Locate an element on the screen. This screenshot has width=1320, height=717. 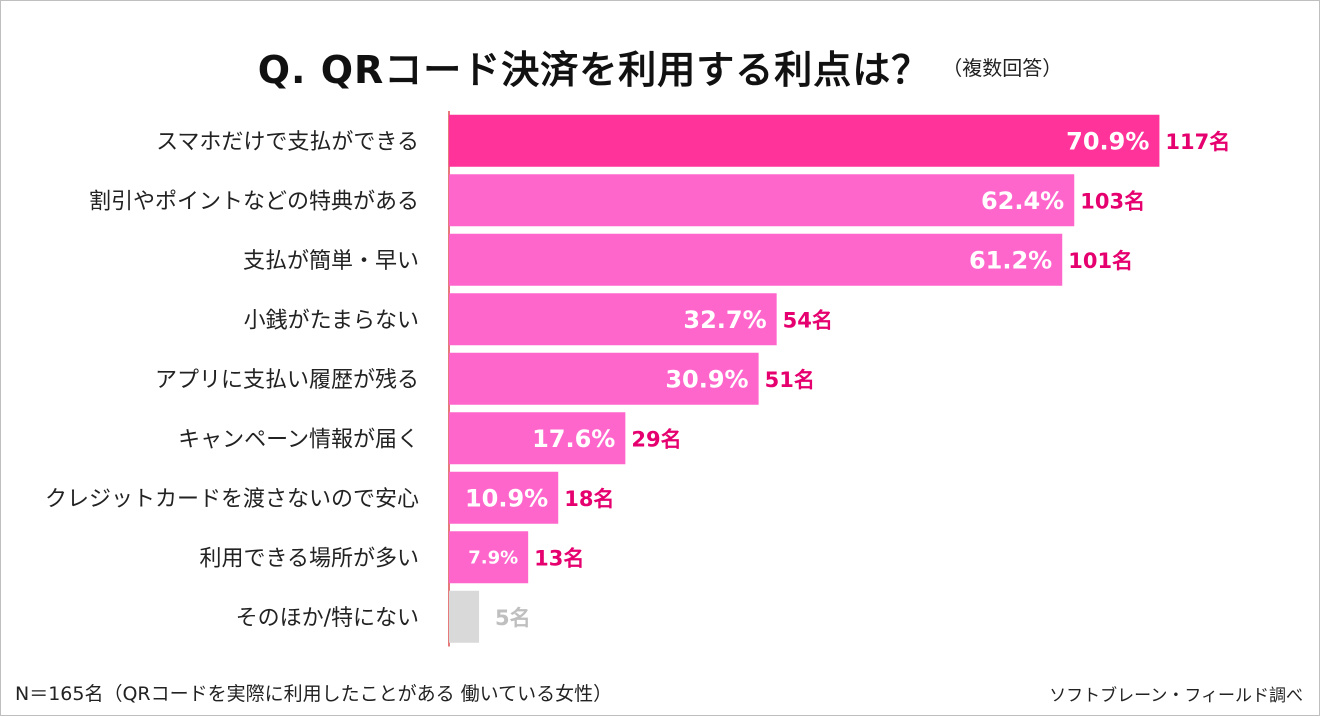
bar-percent-label: 17.6% is located at coordinates (573, 439).